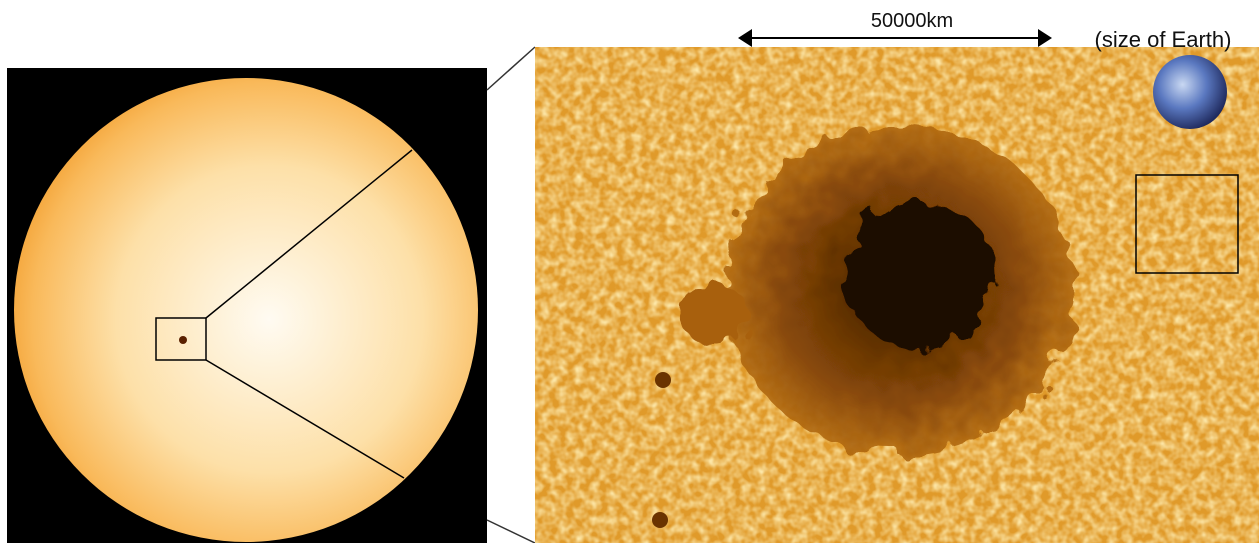  I want to click on scale-label: 50000km, so click(912, 21).